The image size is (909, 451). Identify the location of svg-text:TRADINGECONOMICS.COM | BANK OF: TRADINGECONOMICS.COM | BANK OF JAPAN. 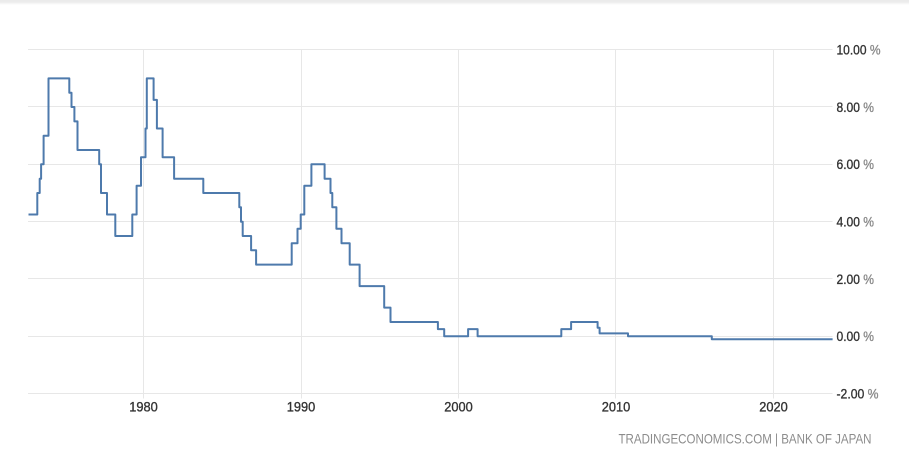
(745, 439).